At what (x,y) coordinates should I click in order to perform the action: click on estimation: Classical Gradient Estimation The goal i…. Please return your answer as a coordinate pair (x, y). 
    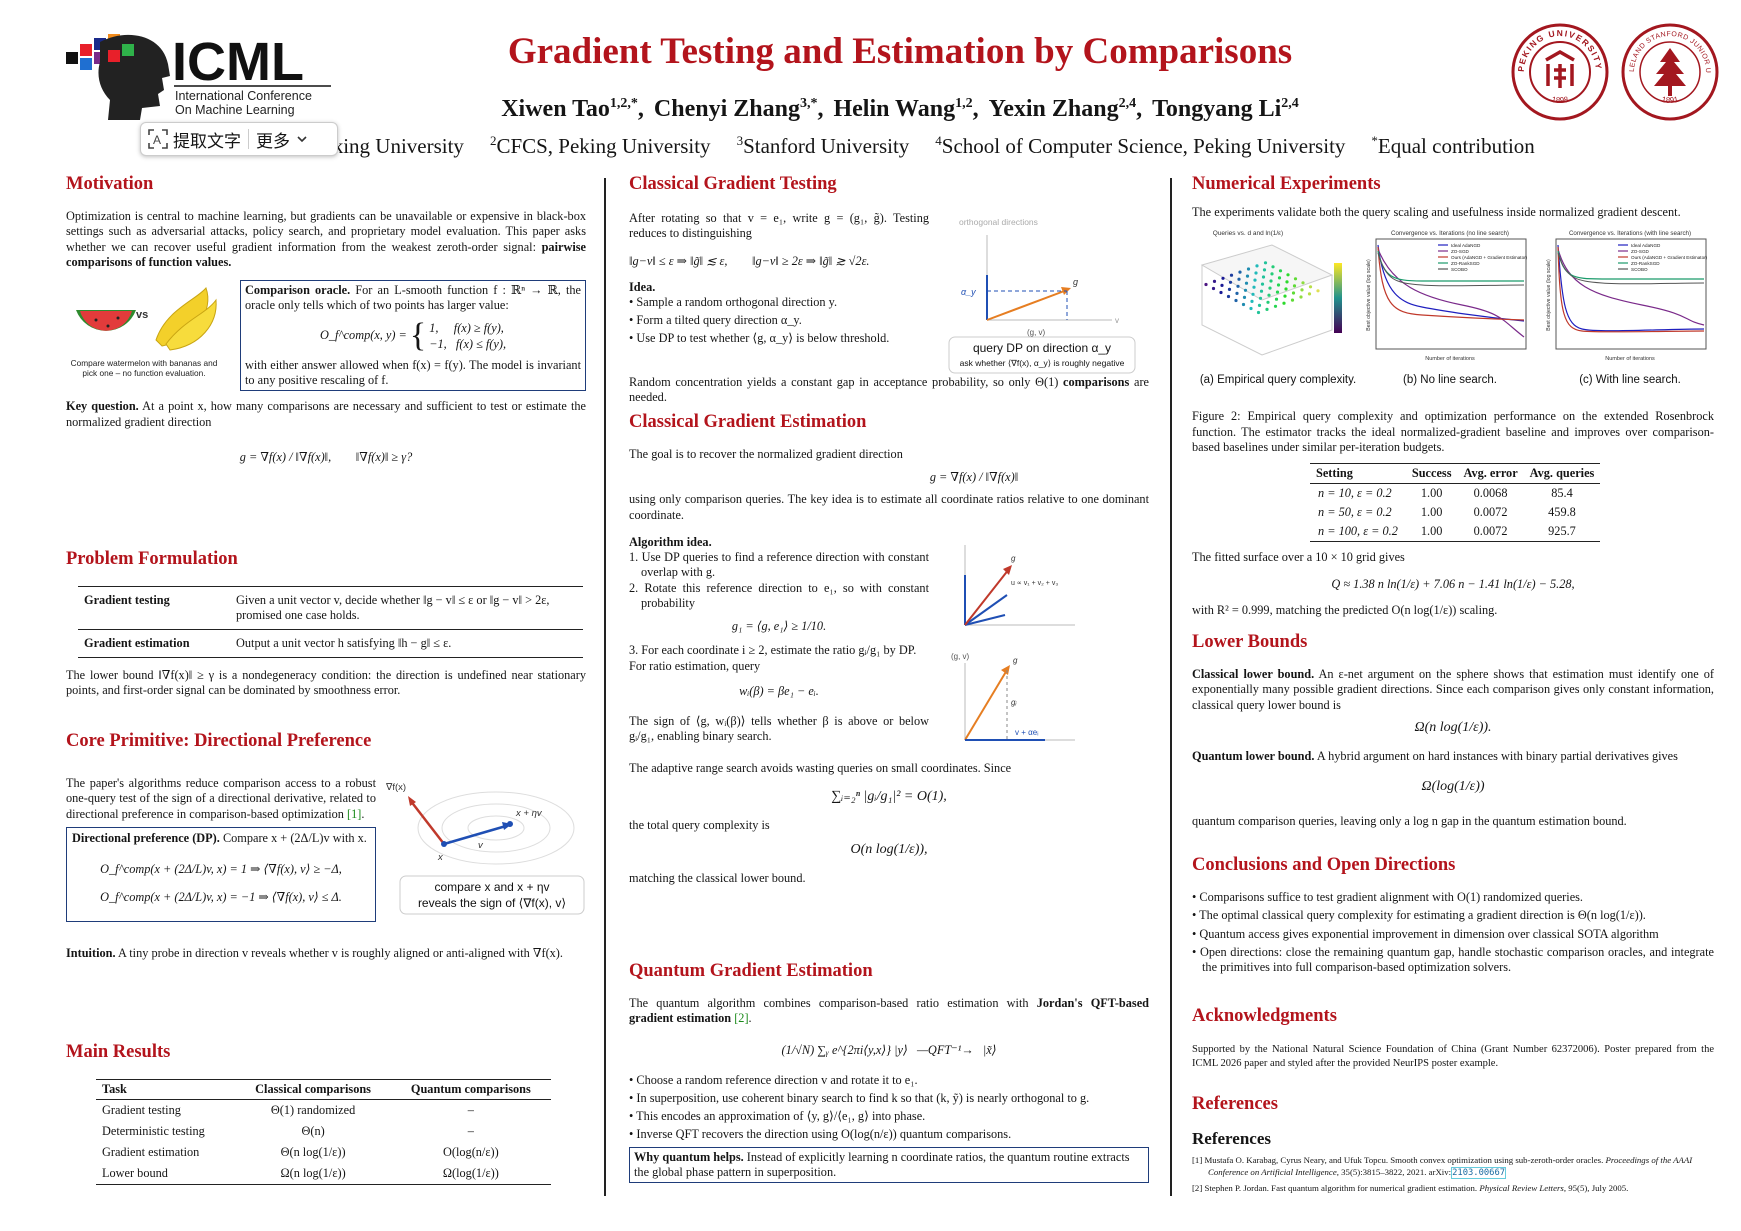
    Looking at the image, I should click on (889, 652).